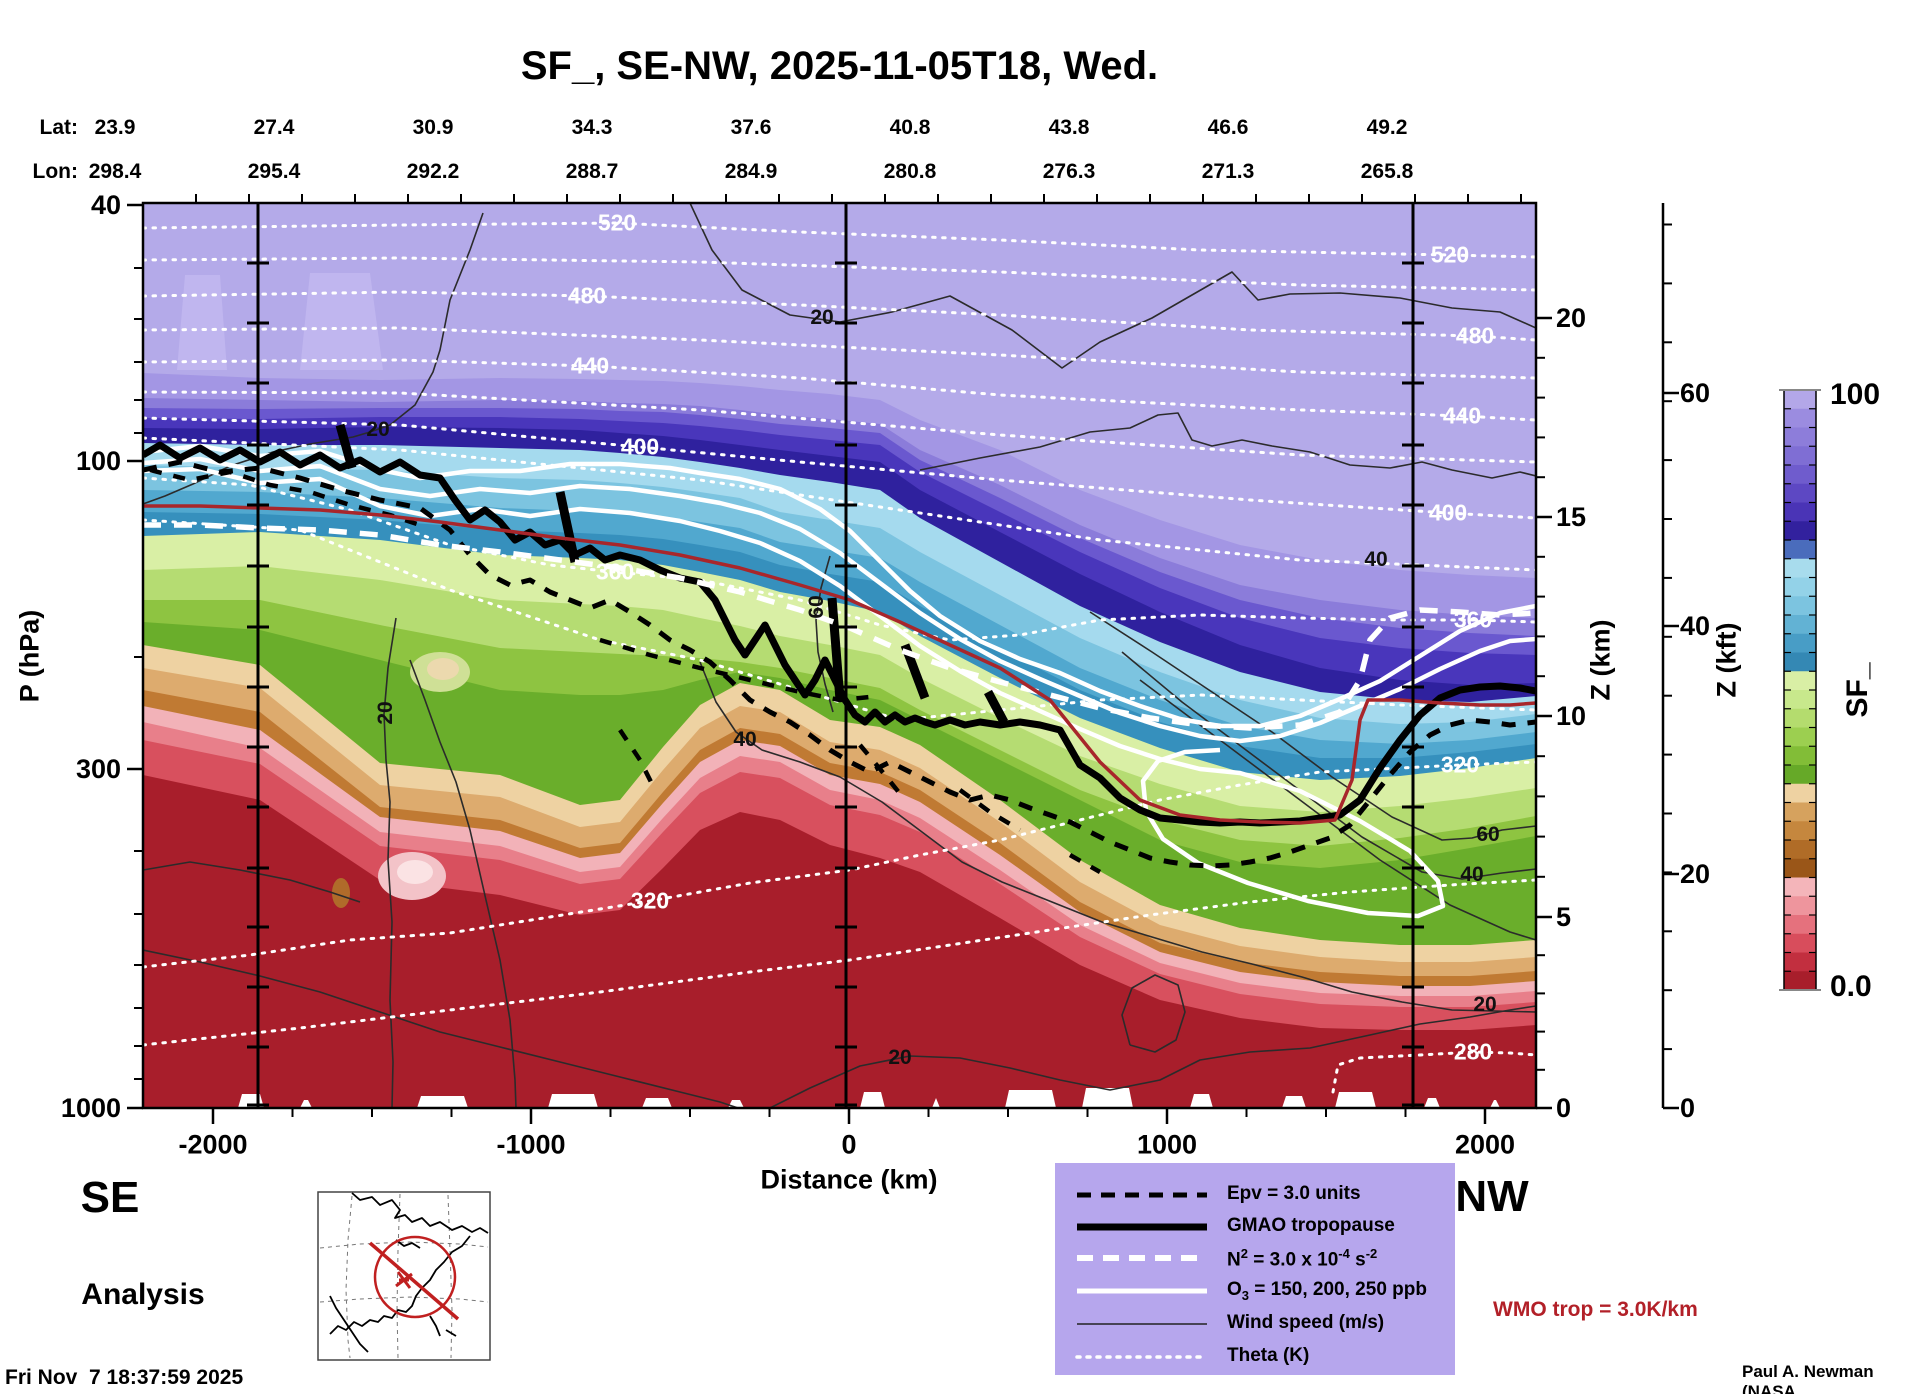  What do you see at coordinates (1857, 690) in the screenshot?
I see `colorbar-title: SF_` at bounding box center [1857, 690].